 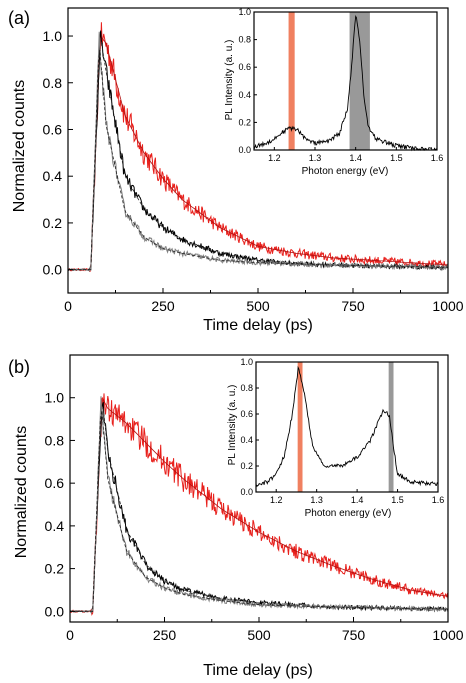 What do you see at coordinates (19, 18) in the screenshot?
I see `panel-label: (a)` at bounding box center [19, 18].